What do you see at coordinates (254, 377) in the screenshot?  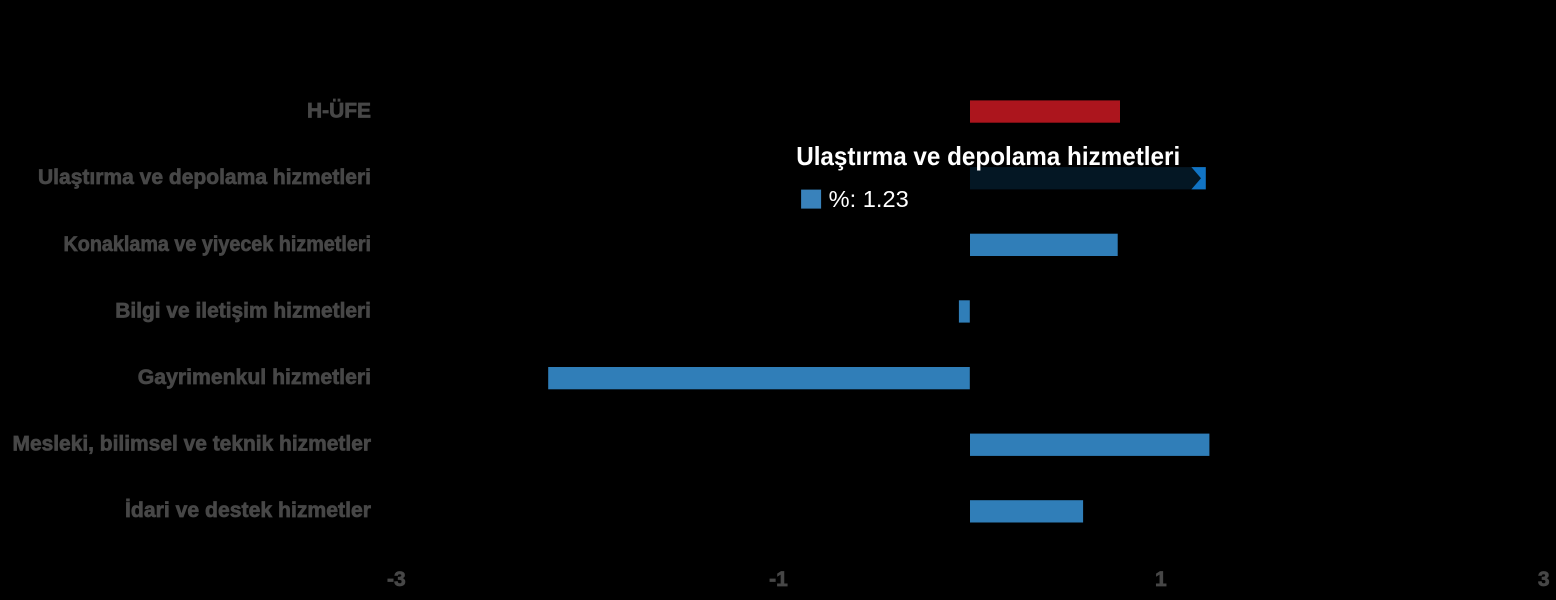 I see `svg-text: Gayrimenkul hizmetleri` at bounding box center [254, 377].